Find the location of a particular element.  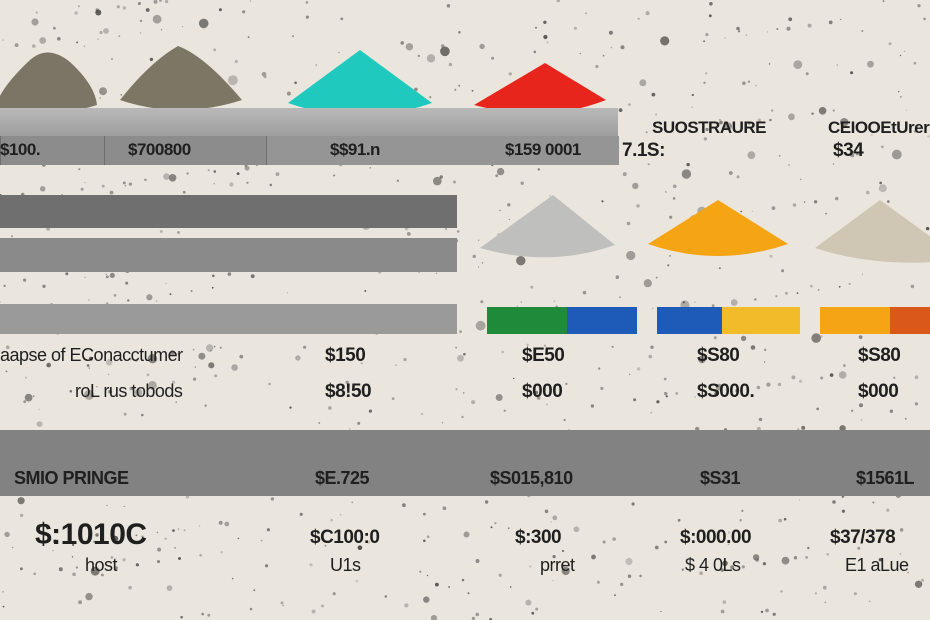

block-label-4: $159 0001 is located at coordinates (543, 149).